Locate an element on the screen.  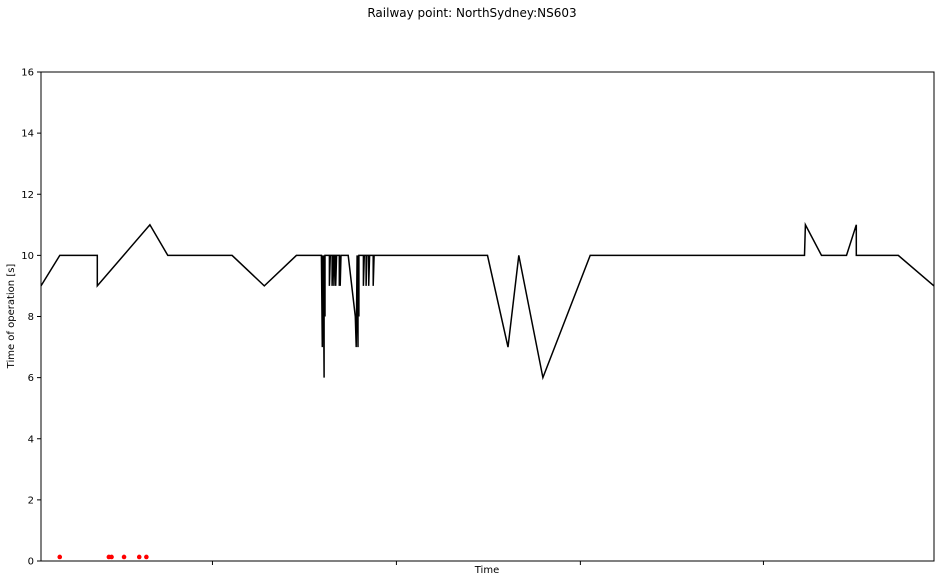
y-tick-label: 4 is located at coordinates (31, 439).